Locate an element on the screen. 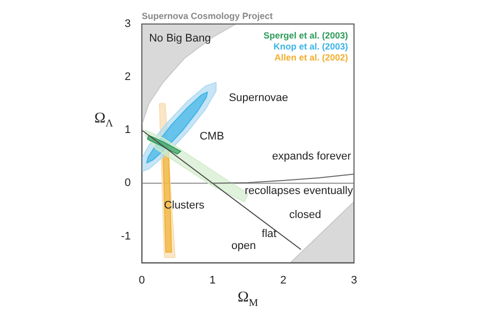 The image size is (480, 320). annotation: CMB is located at coordinates (212, 136).